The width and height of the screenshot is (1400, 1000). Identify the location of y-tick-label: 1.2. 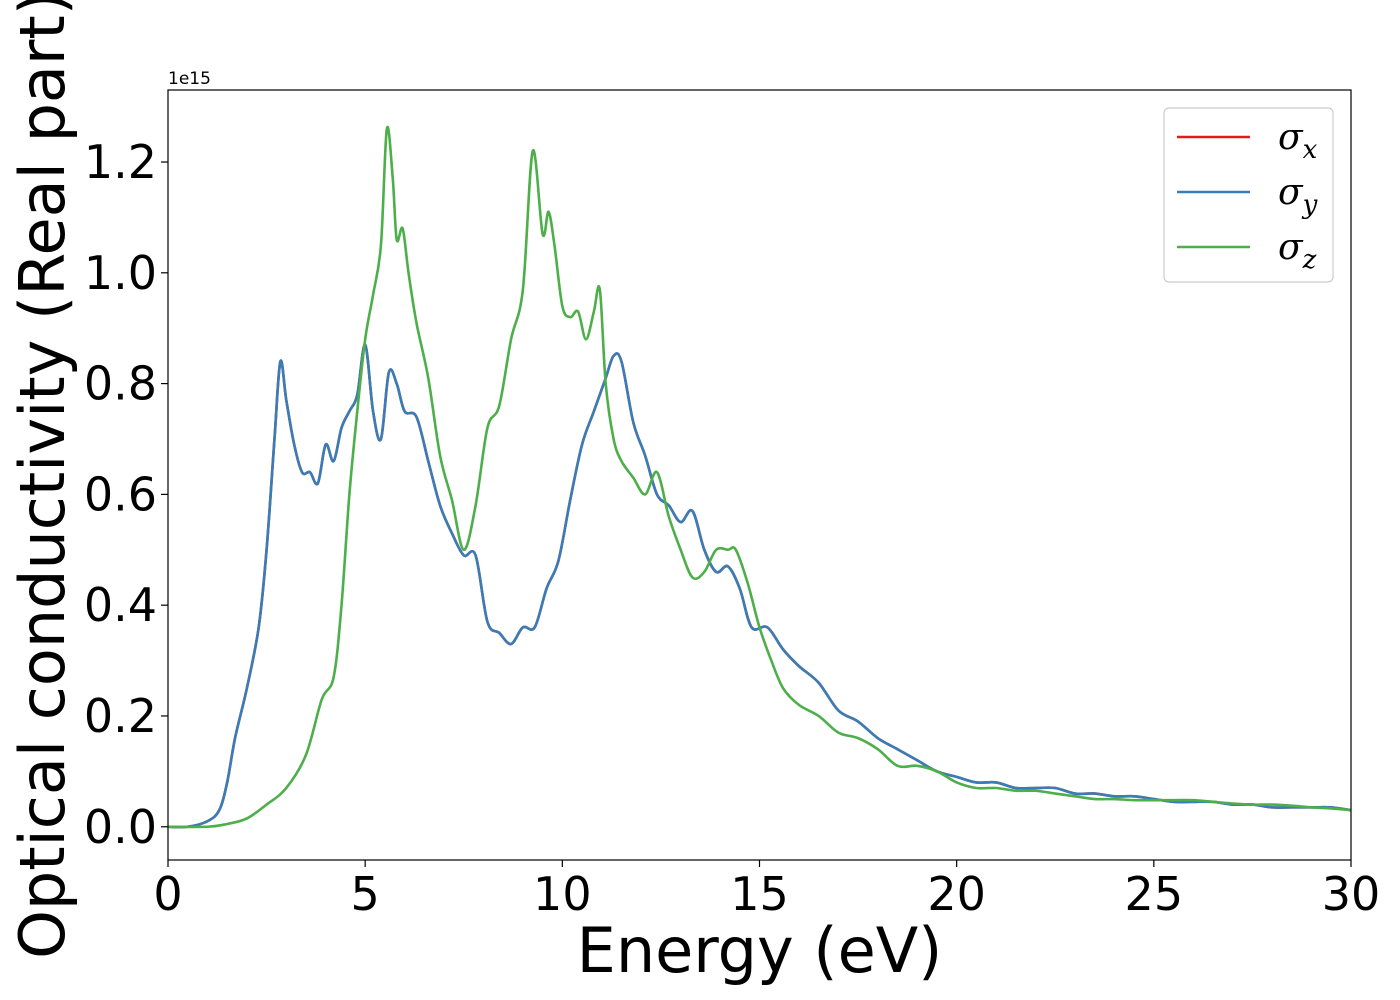
(120, 162).